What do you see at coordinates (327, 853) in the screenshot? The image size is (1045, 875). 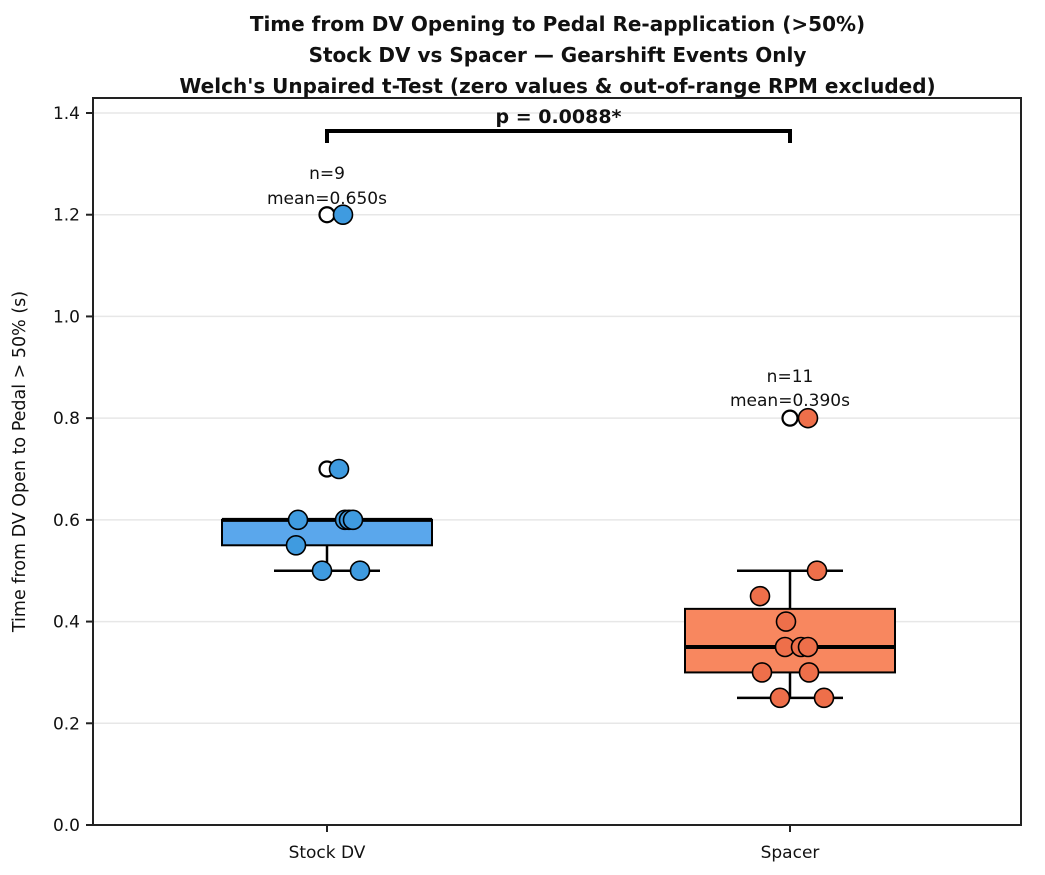 I see `x-tick-label-stock-dv: Stock DV` at bounding box center [327, 853].